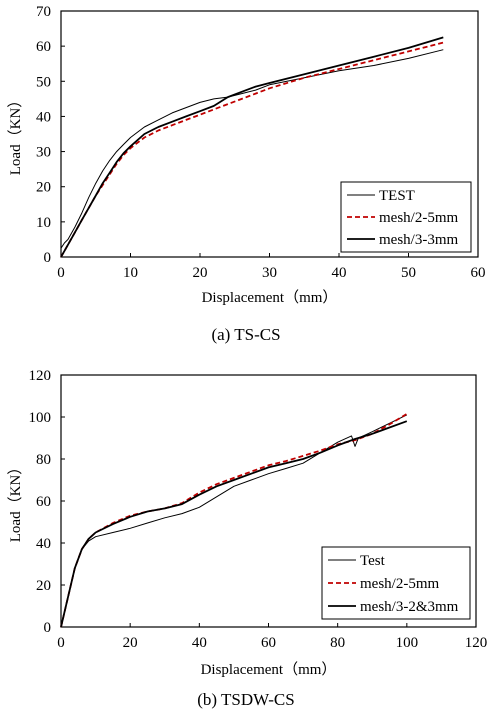  I want to click on legend-label: mesh/3-2&3mm, so click(409, 607).